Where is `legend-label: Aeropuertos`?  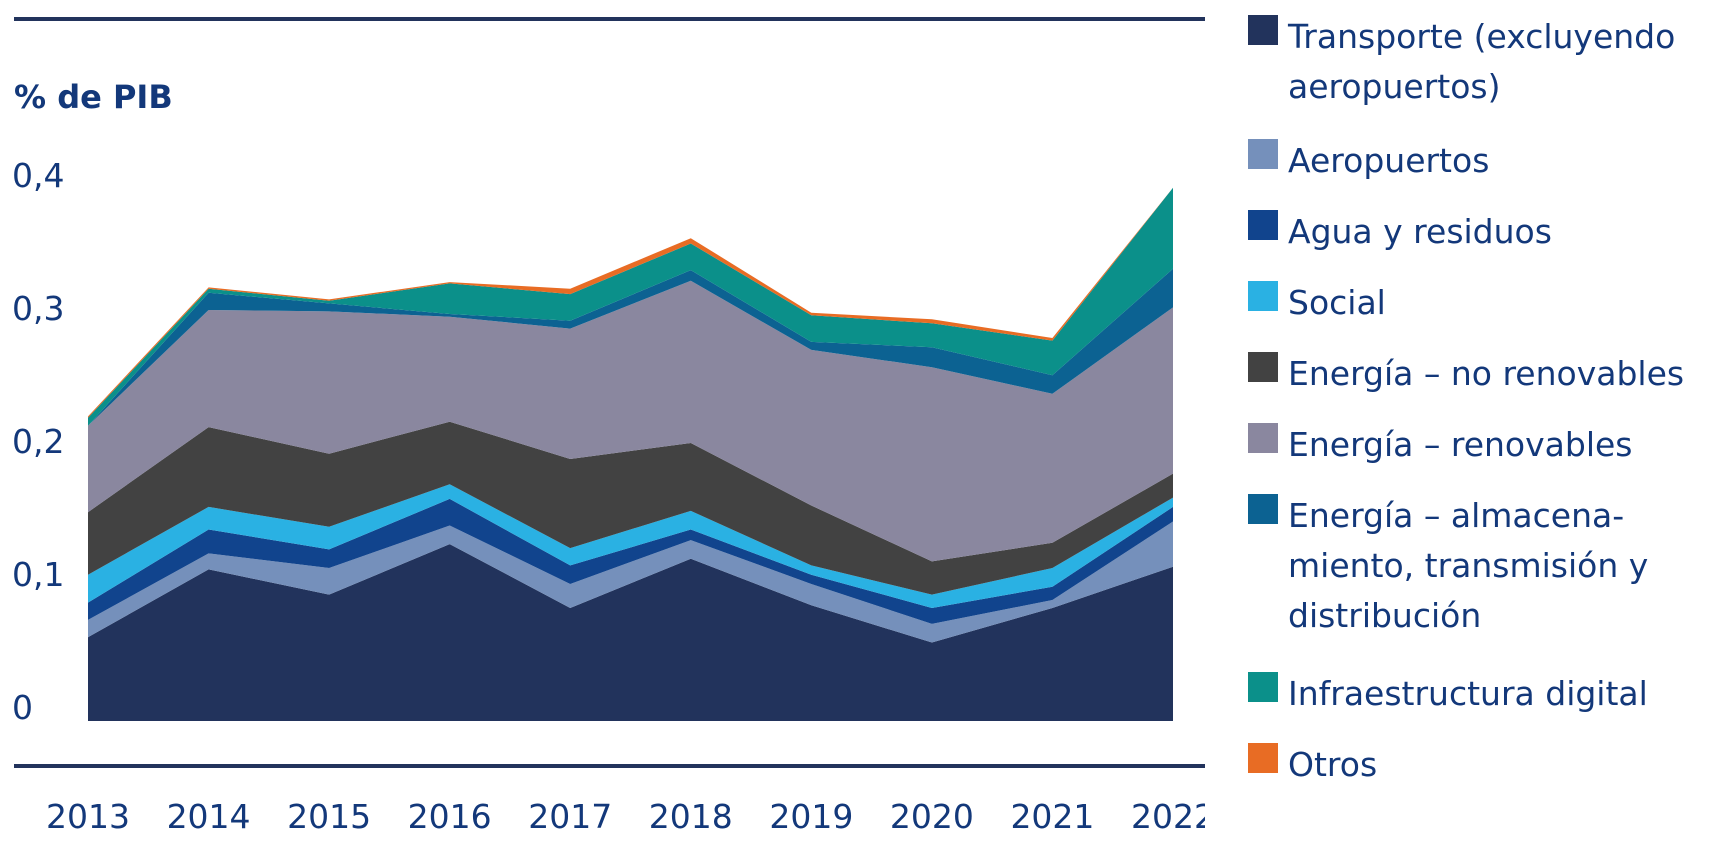 legend-label: Aeropuertos is located at coordinates (1389, 160).